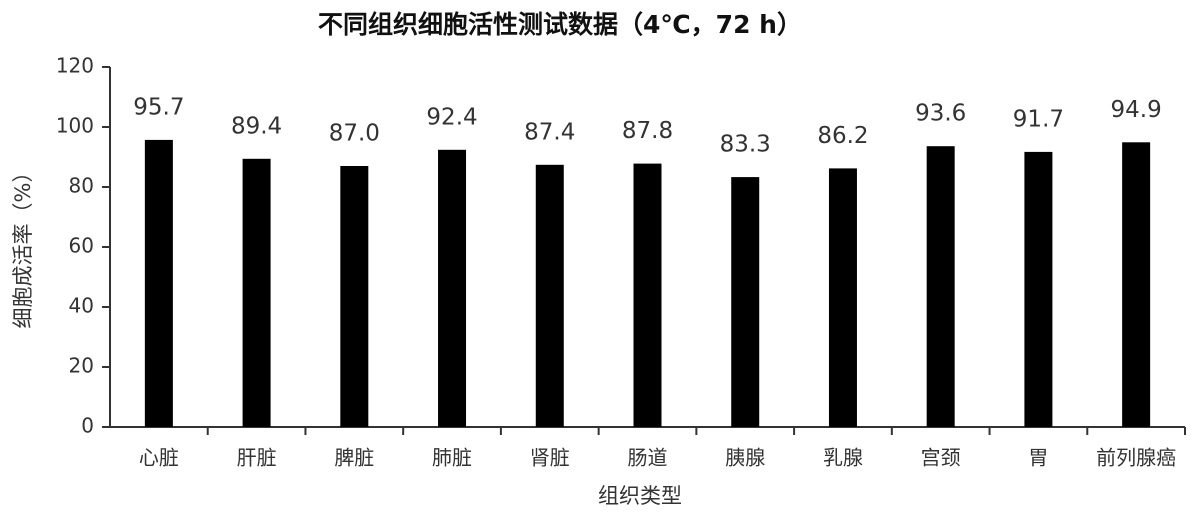 The image size is (1200, 518). What do you see at coordinates (81, 186) in the screenshot?
I see `y-tick-label: 80` at bounding box center [81, 186].